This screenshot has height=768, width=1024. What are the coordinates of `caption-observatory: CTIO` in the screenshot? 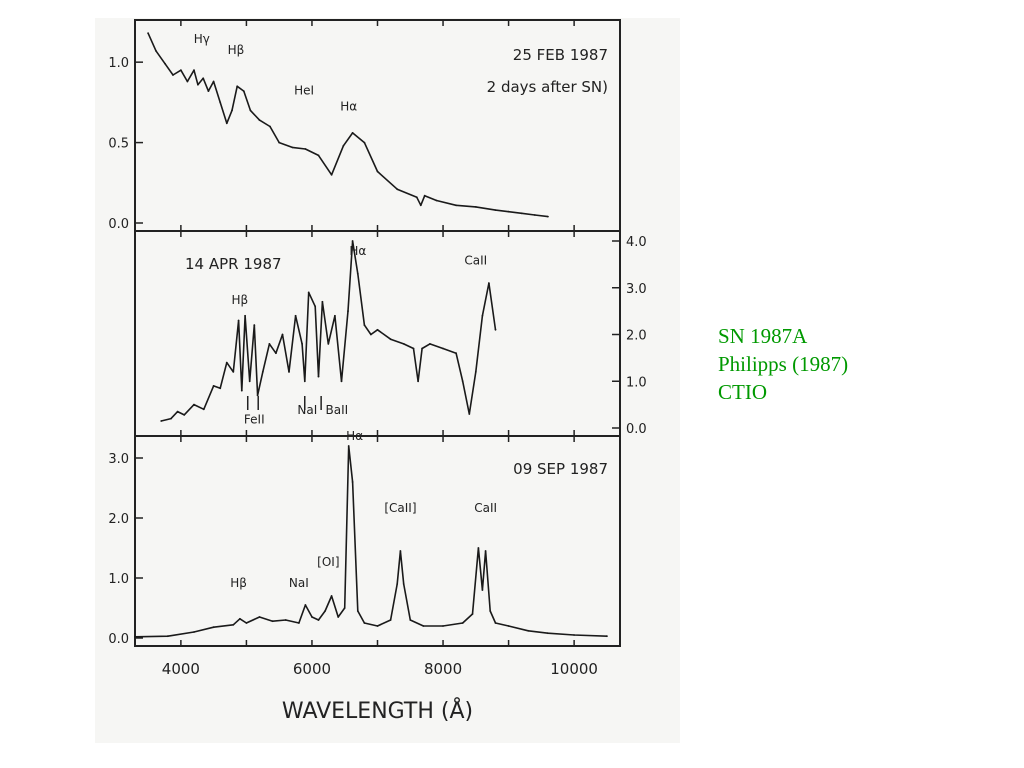 It's located at (742, 392).